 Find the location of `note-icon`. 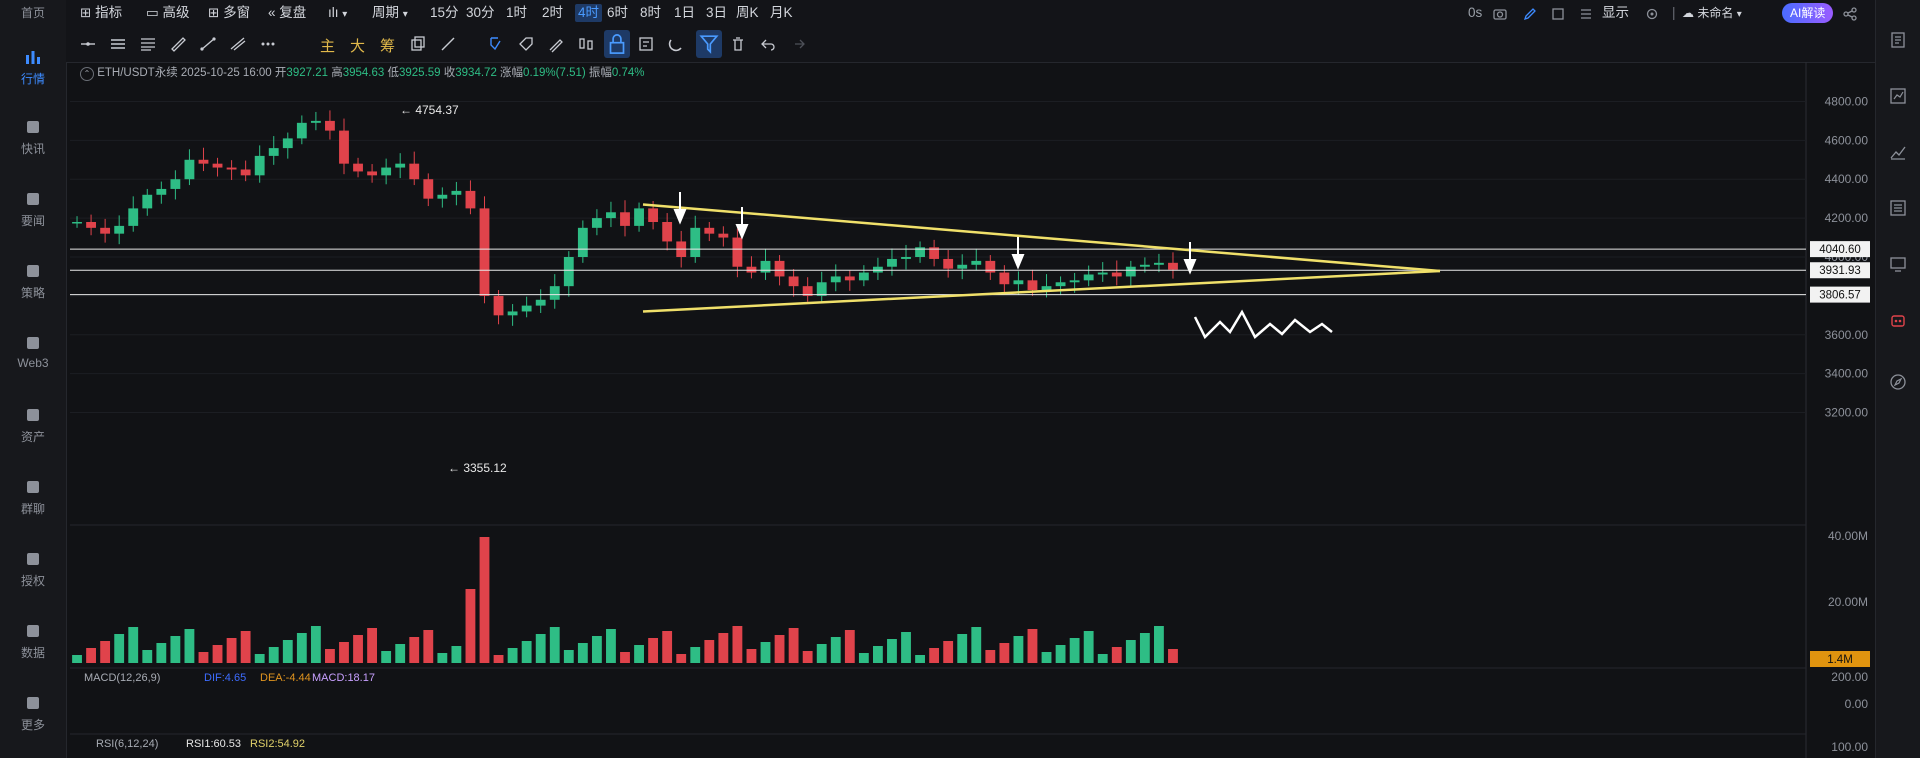

note-icon is located at coordinates (646, 44).